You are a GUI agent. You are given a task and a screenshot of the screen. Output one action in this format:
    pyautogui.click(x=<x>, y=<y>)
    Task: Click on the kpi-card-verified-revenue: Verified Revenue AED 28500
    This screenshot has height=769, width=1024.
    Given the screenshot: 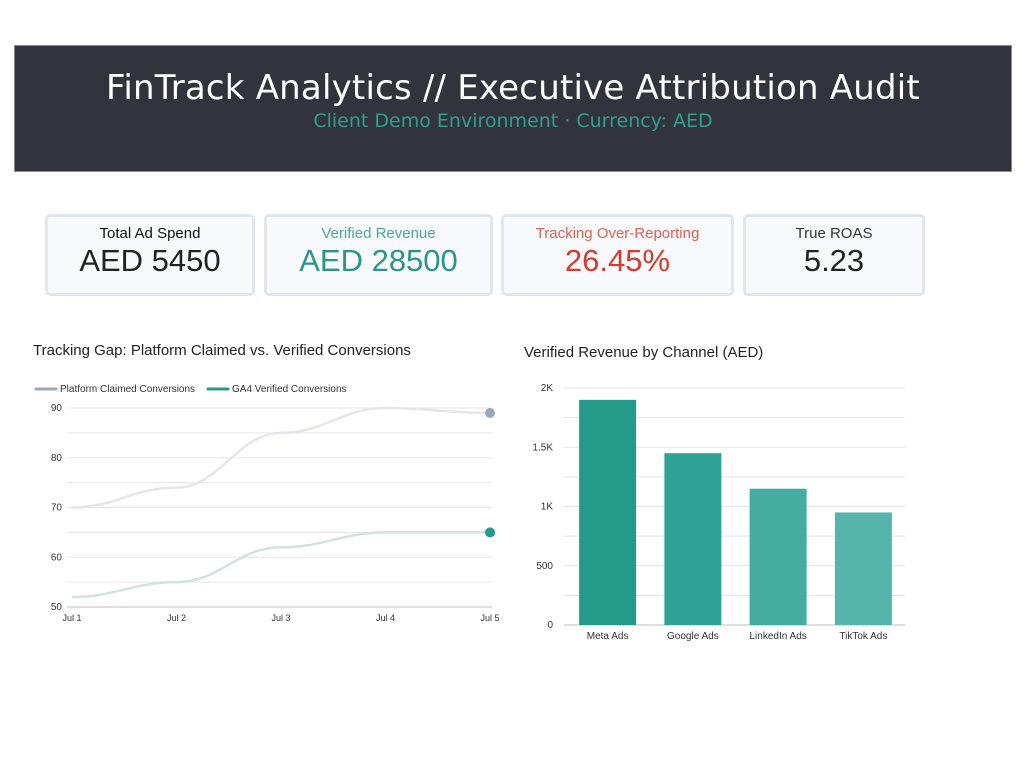 What is the action you would take?
    pyautogui.click(x=378, y=255)
    